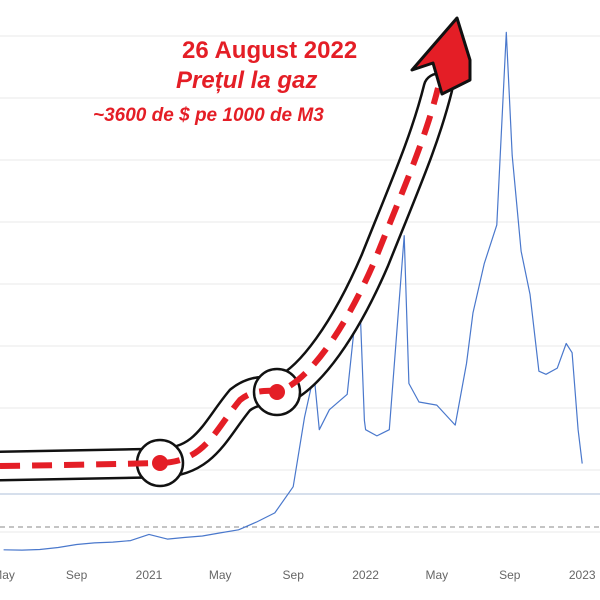  I want to click on x-tick-label: 2023, so click(582, 575).